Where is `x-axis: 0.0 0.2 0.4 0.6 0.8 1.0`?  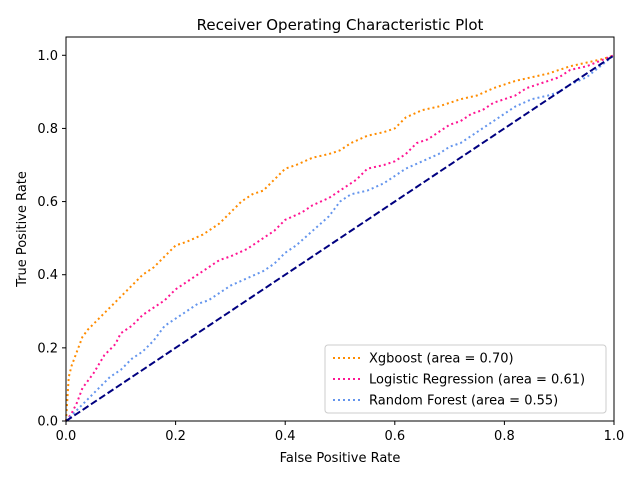
x-axis: 0.0 0.2 0.4 0.6 0.8 1.0 is located at coordinates (340, 432).